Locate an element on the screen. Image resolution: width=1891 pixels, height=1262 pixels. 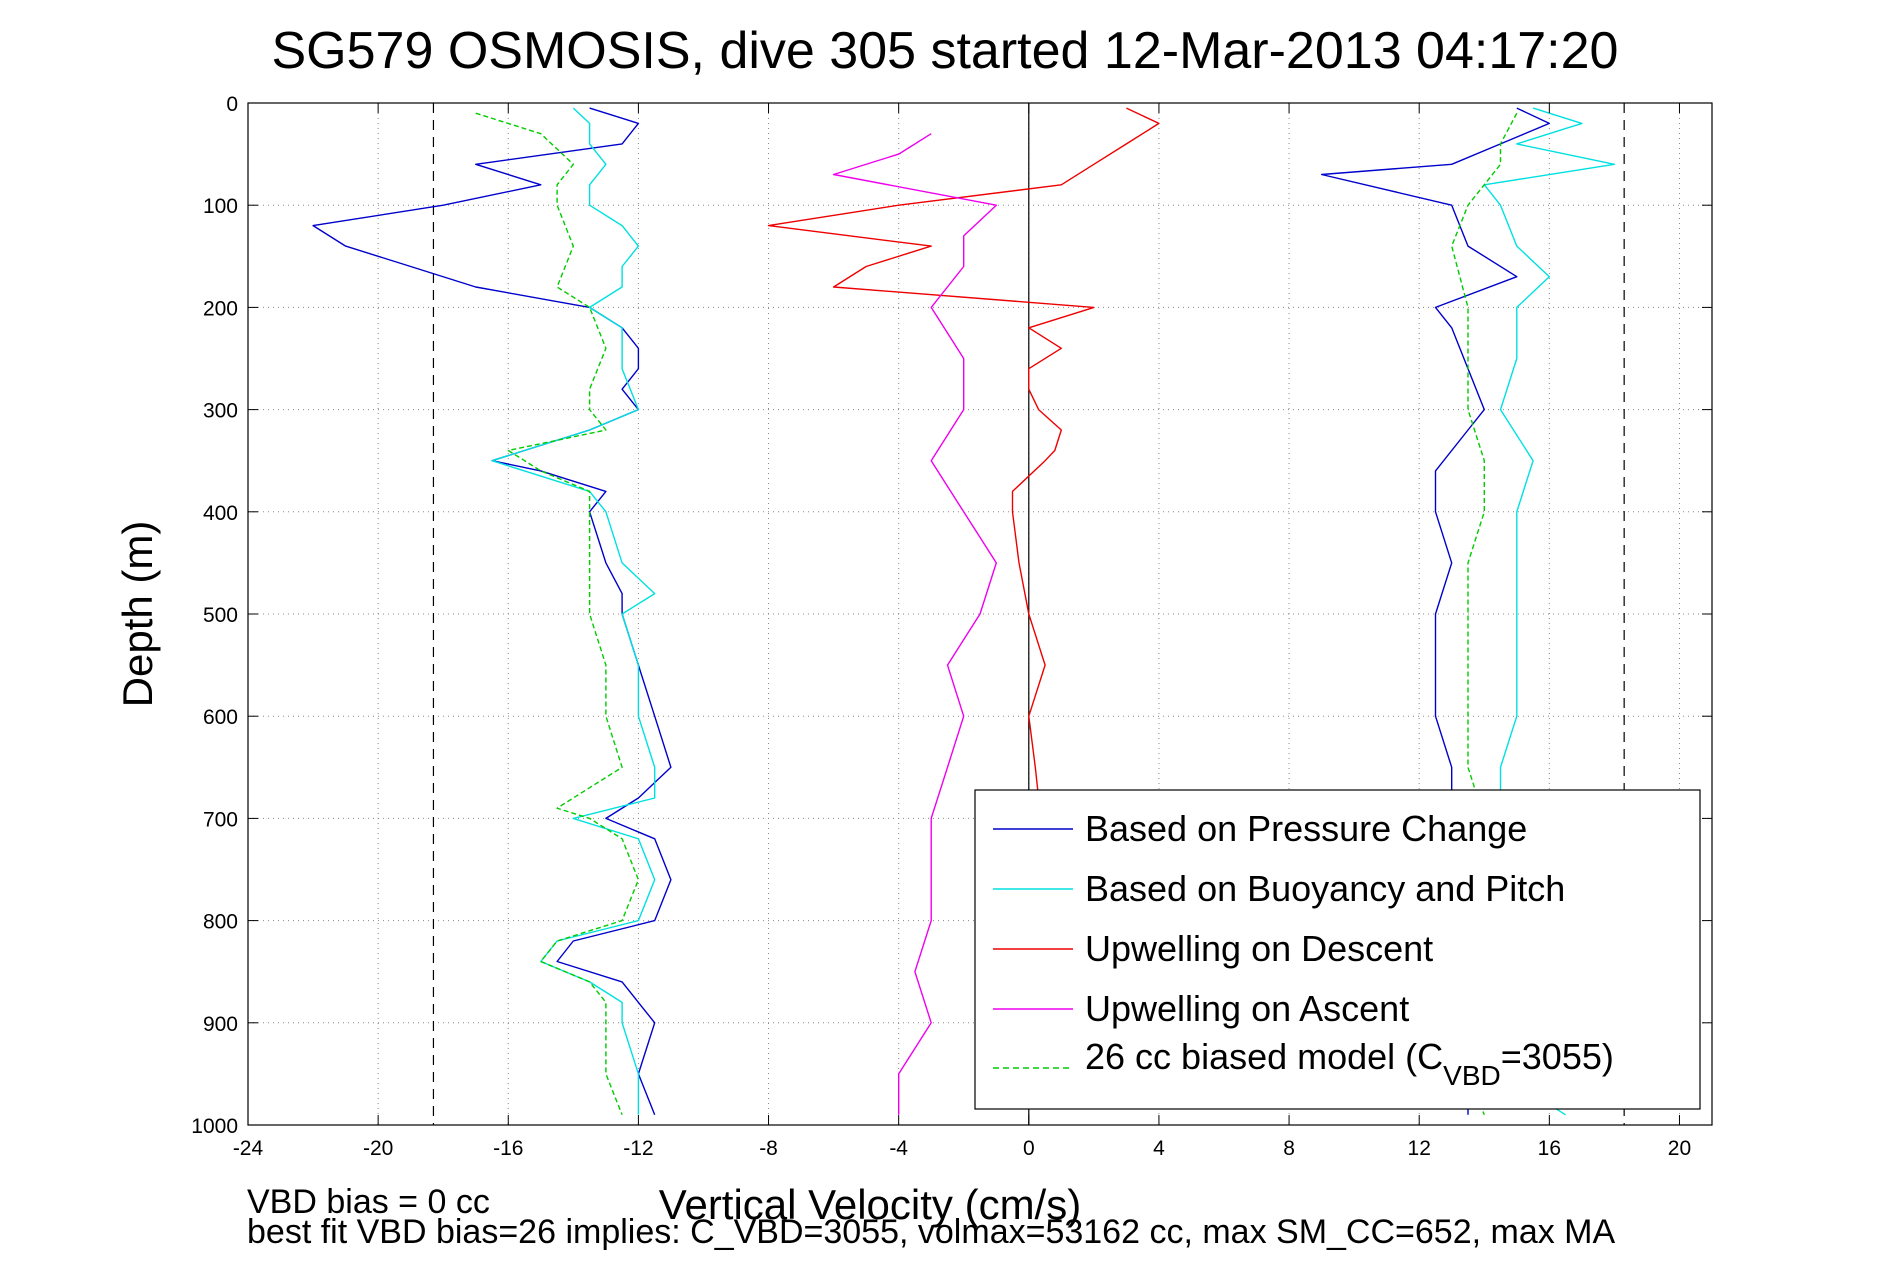
x-tick-label-4: -8 is located at coordinates (768, 1148).